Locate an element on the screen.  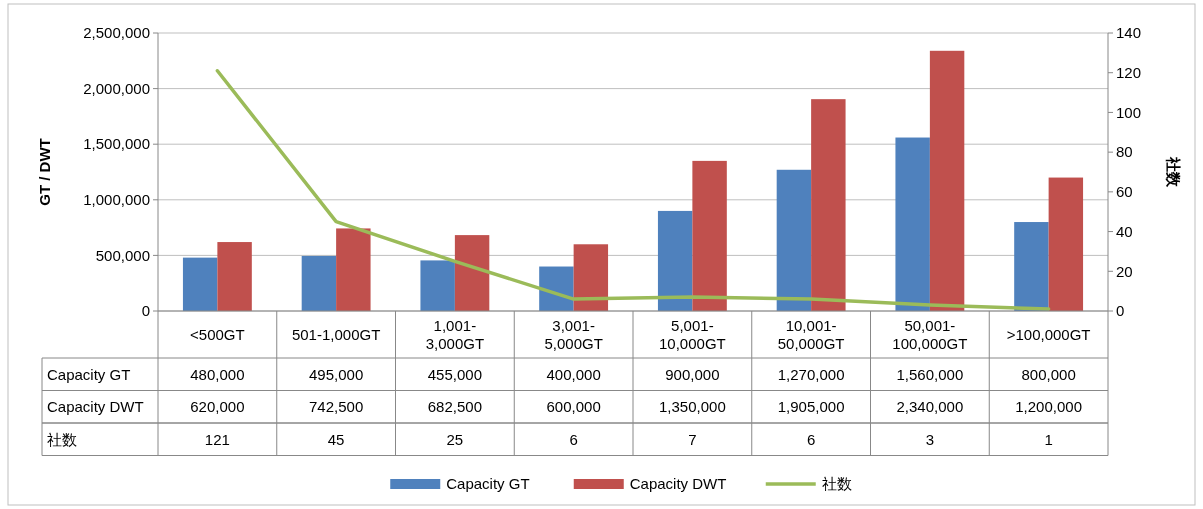
data-label: 742,500 is located at coordinates (336, 406).